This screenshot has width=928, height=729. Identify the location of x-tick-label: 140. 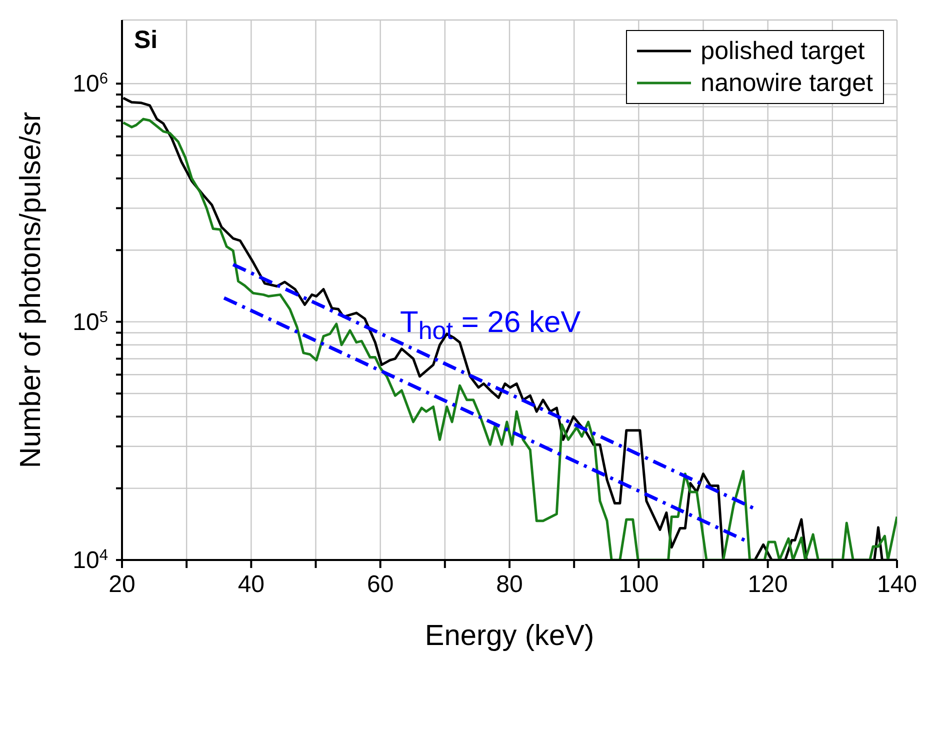
(897, 584).